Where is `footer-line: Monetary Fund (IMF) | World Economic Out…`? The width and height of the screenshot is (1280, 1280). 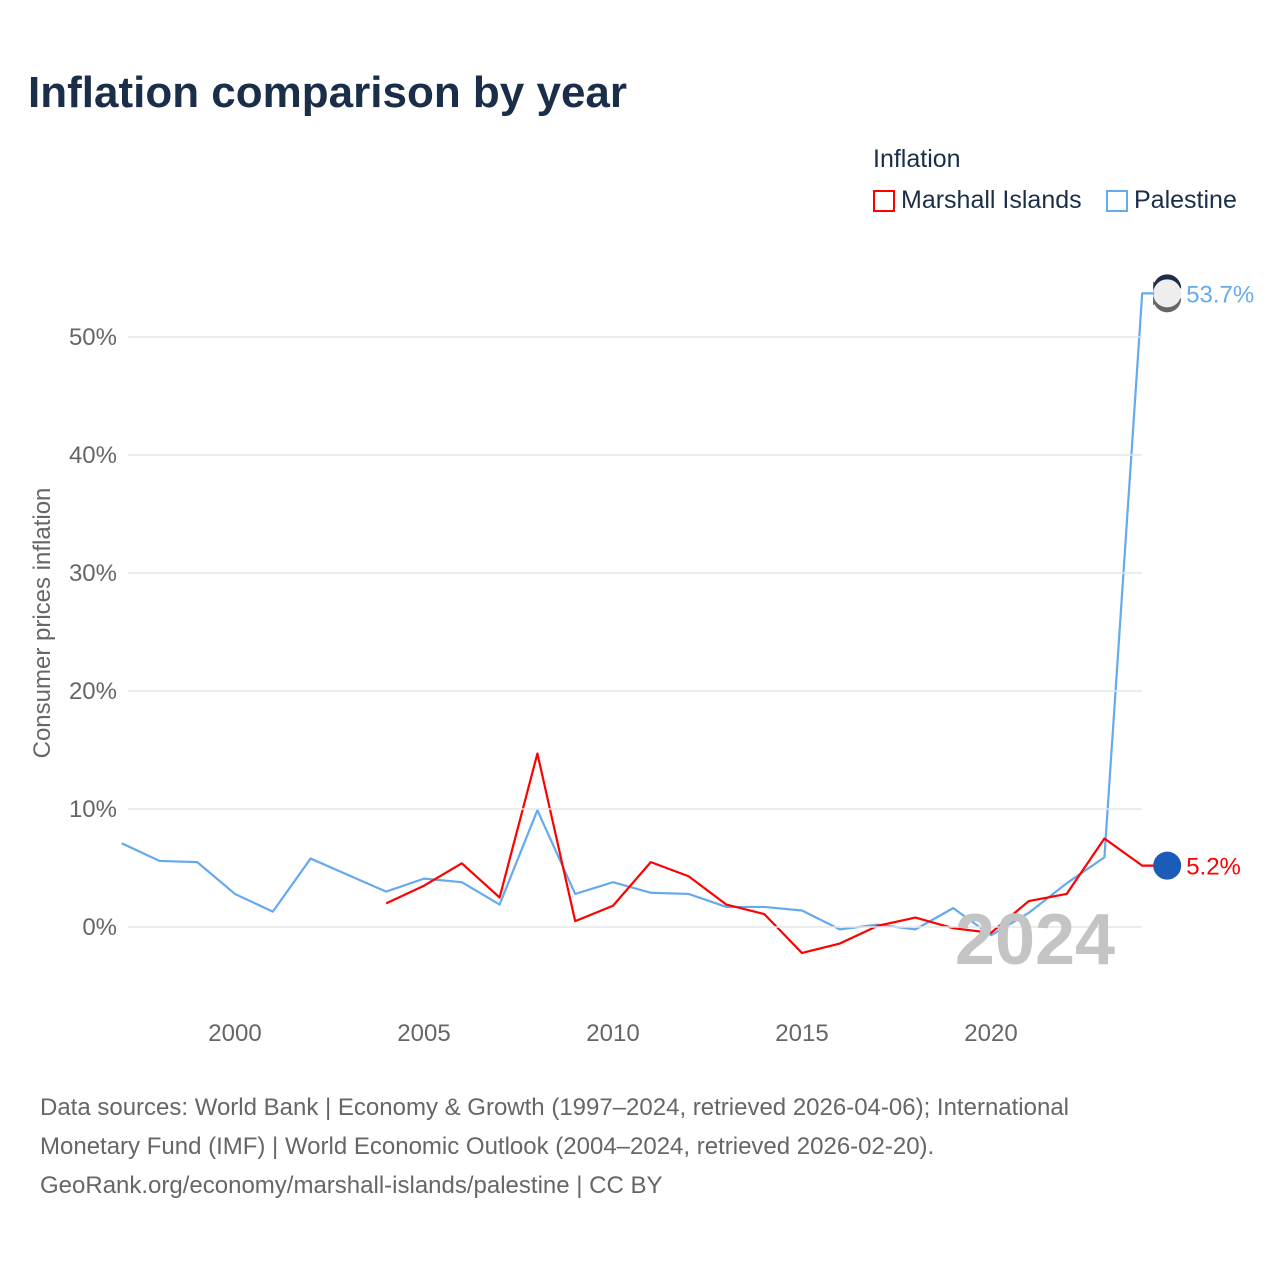 footer-line: Monetary Fund (IMF) | World Economic Out… is located at coordinates (487, 1146).